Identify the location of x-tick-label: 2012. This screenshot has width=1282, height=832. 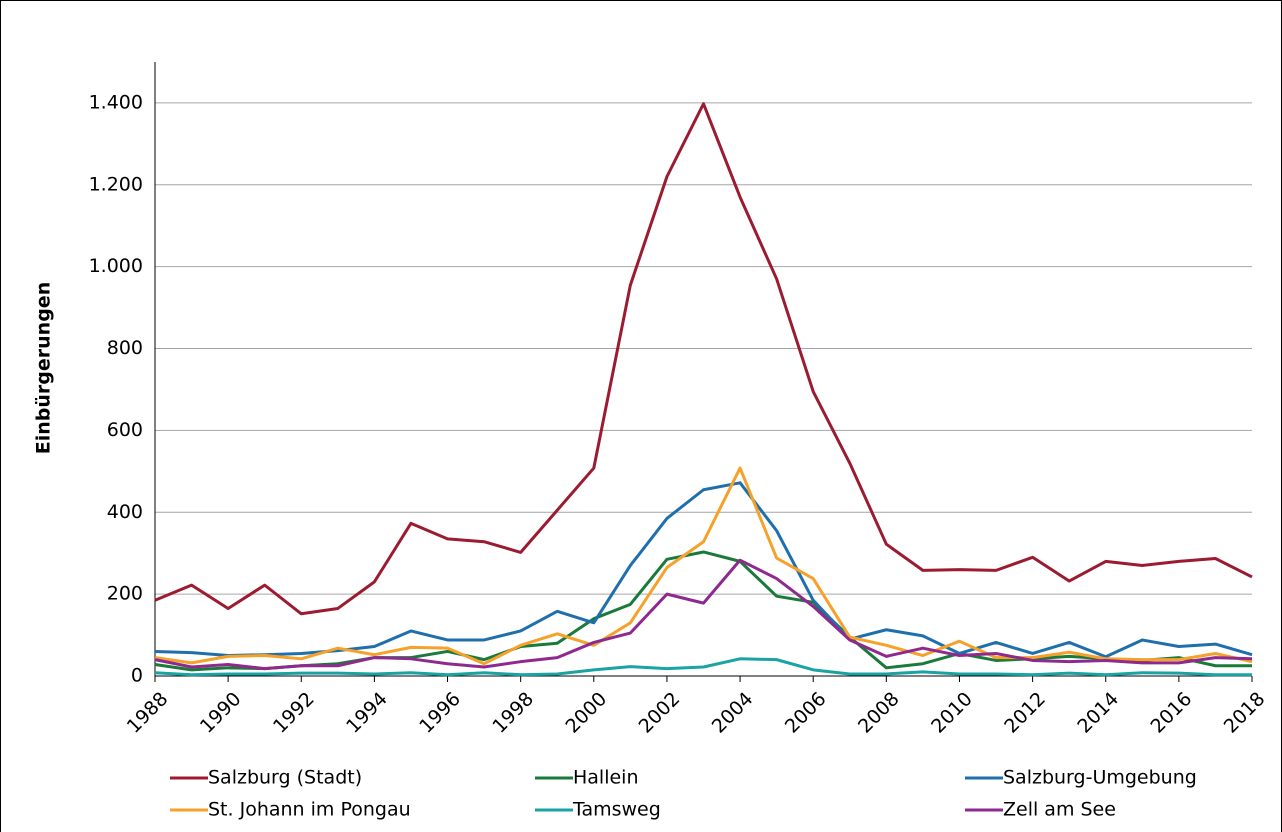
(1025, 713).